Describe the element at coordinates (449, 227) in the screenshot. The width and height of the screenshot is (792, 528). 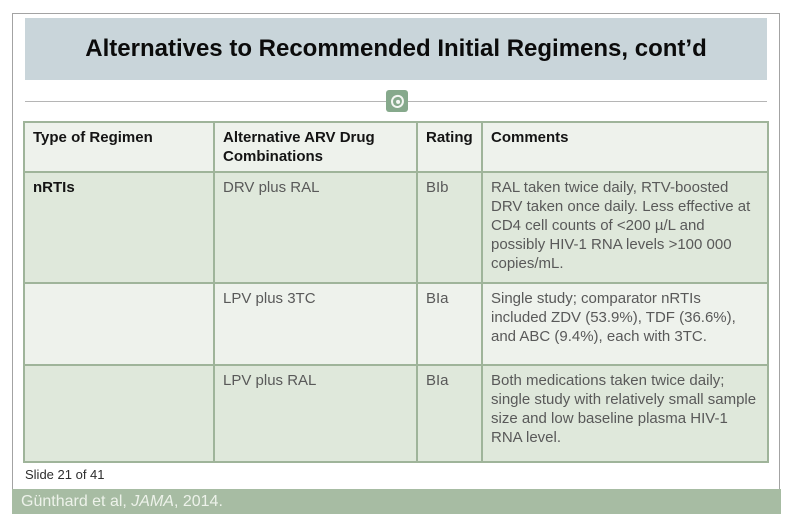
I see `cell-rating: BIb` at that location.